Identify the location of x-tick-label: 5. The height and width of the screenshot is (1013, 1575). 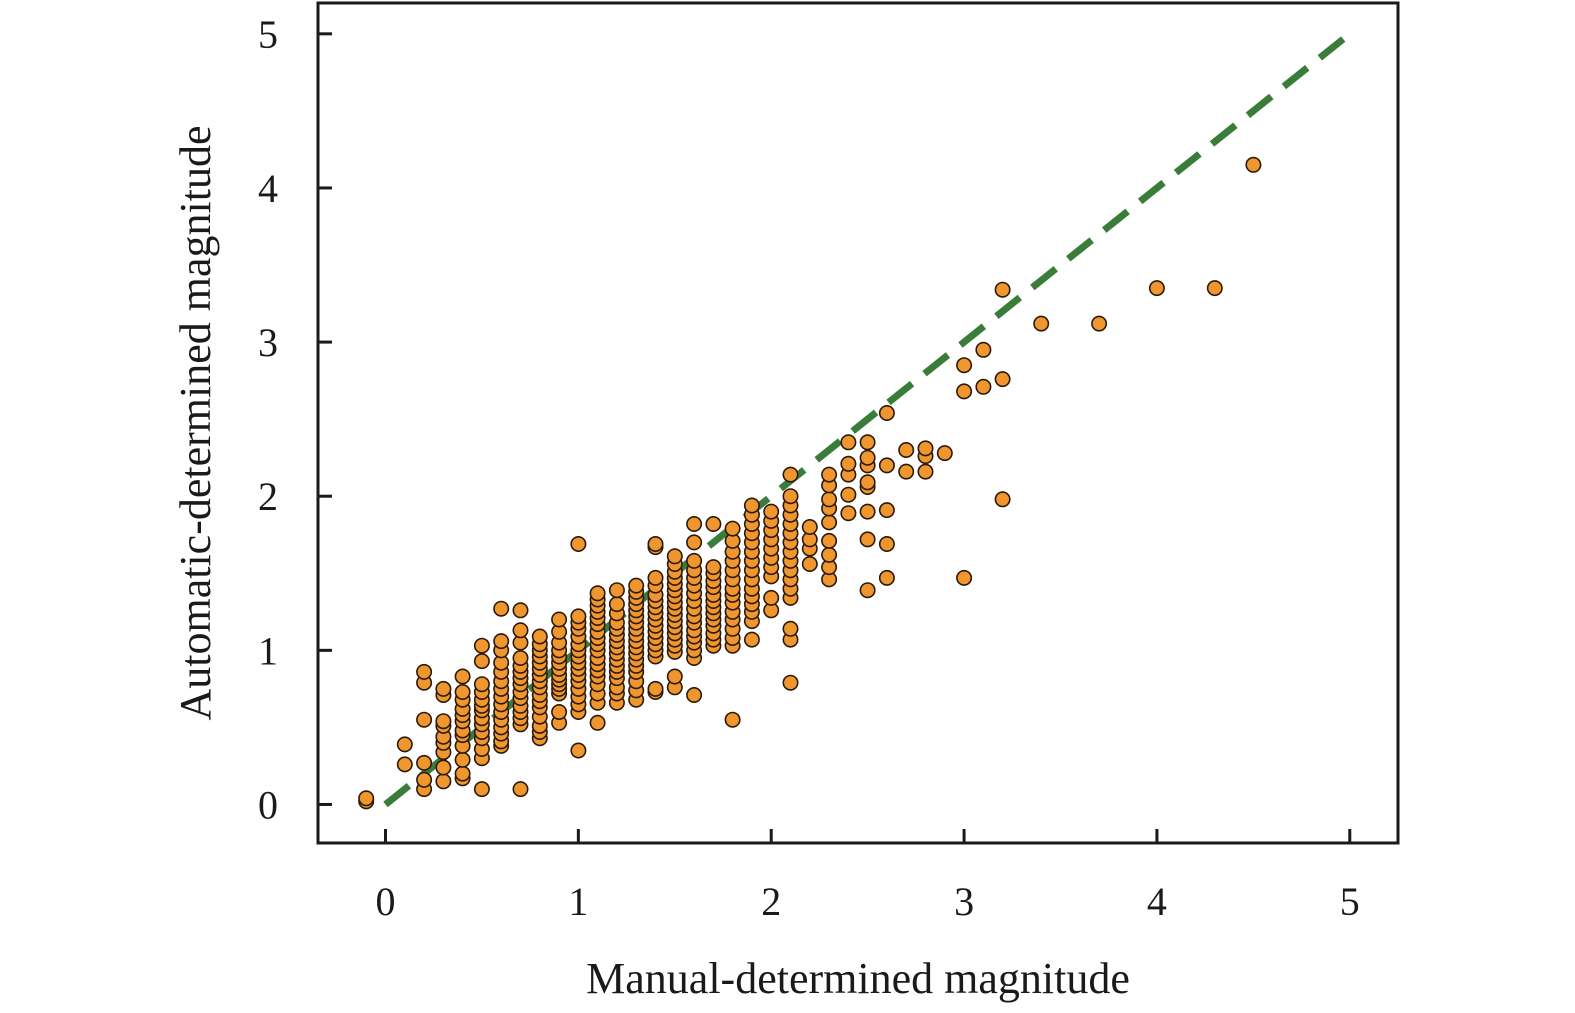
(1350, 901).